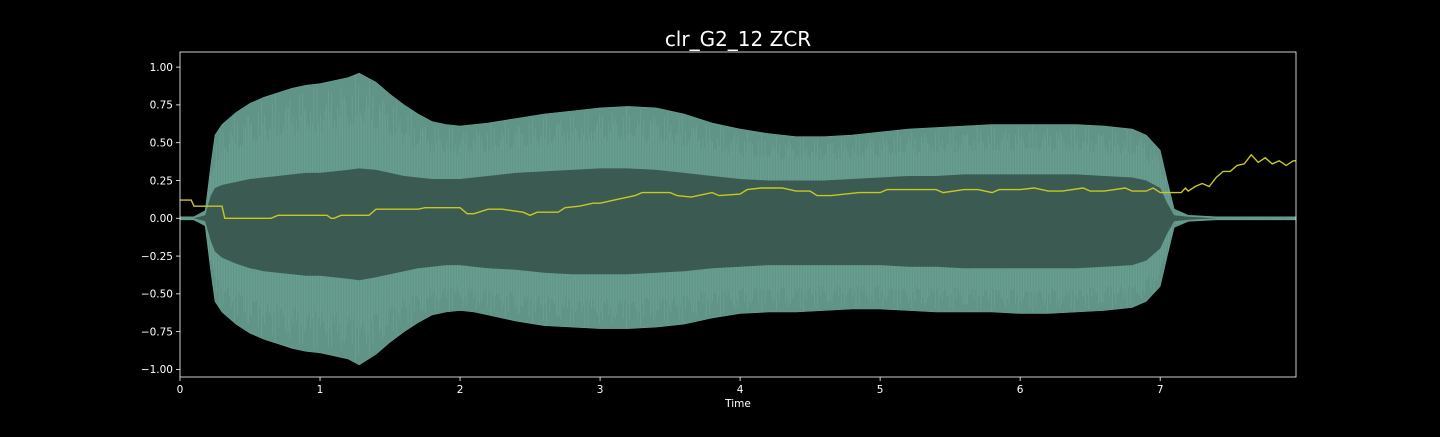  What do you see at coordinates (740, 390) in the screenshot?
I see `x-tick-label: 4` at bounding box center [740, 390].